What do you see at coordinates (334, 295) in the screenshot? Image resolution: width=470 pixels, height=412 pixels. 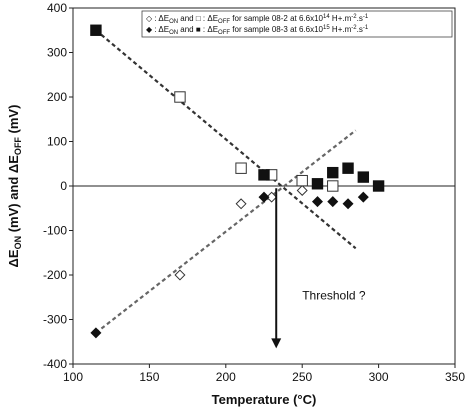 I see `threshold-annotation: Threshold ?` at bounding box center [334, 295].